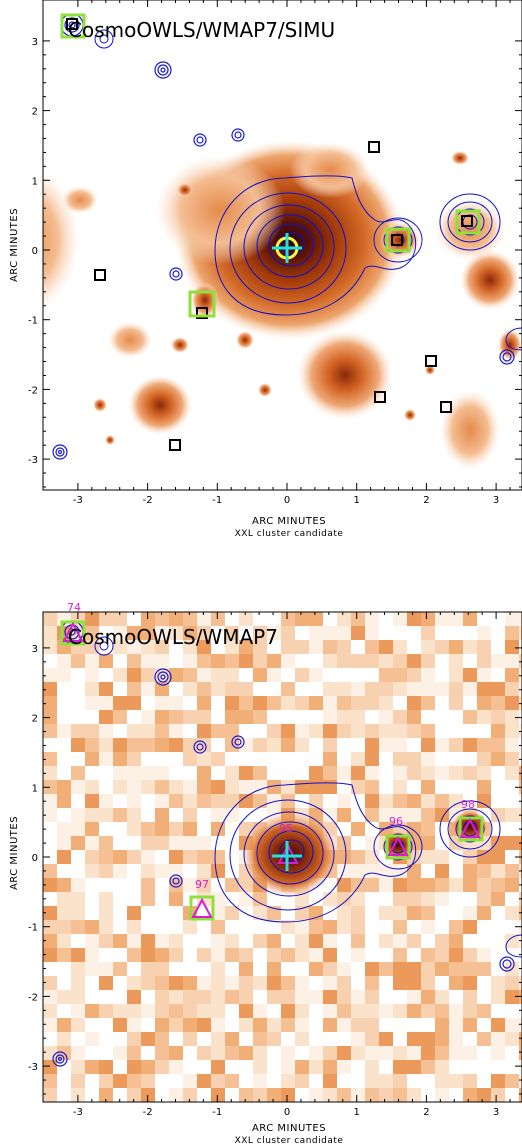  What do you see at coordinates (74, 607) in the screenshot?
I see `source-label-74: 74` at bounding box center [74, 607].